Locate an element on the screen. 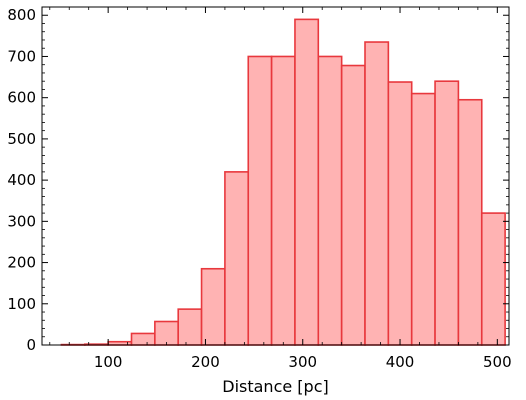  y-tick-label-3: 300 is located at coordinates (21, 221).